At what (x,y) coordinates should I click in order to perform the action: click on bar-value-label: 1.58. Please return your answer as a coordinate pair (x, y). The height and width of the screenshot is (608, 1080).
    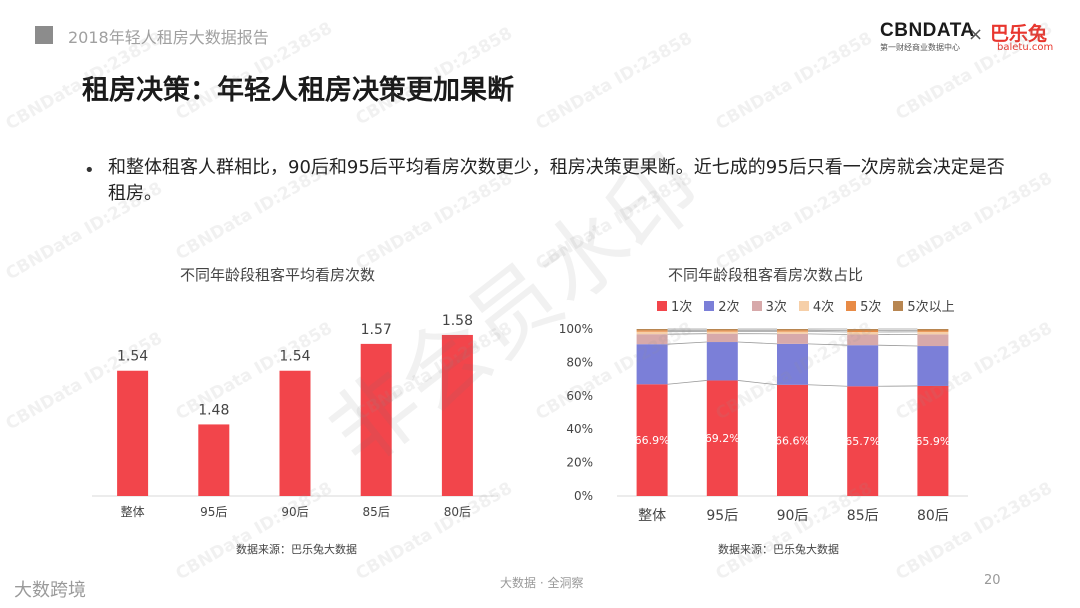
    Looking at the image, I should click on (457, 321).